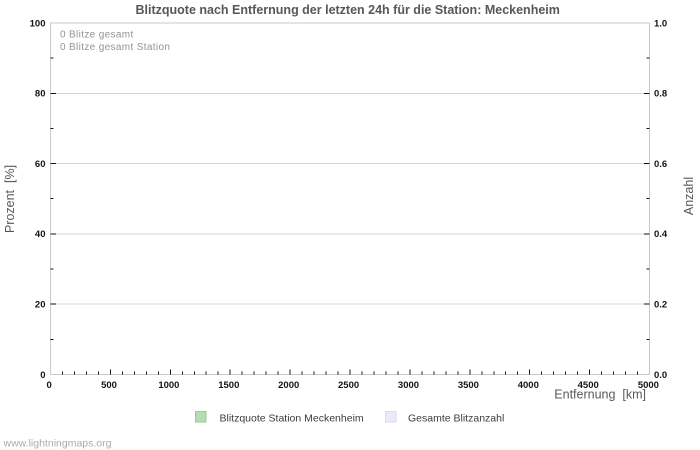 This screenshot has height=450, width=700. Describe the element at coordinates (648, 385) in the screenshot. I see `svg-text: 5000` at that location.